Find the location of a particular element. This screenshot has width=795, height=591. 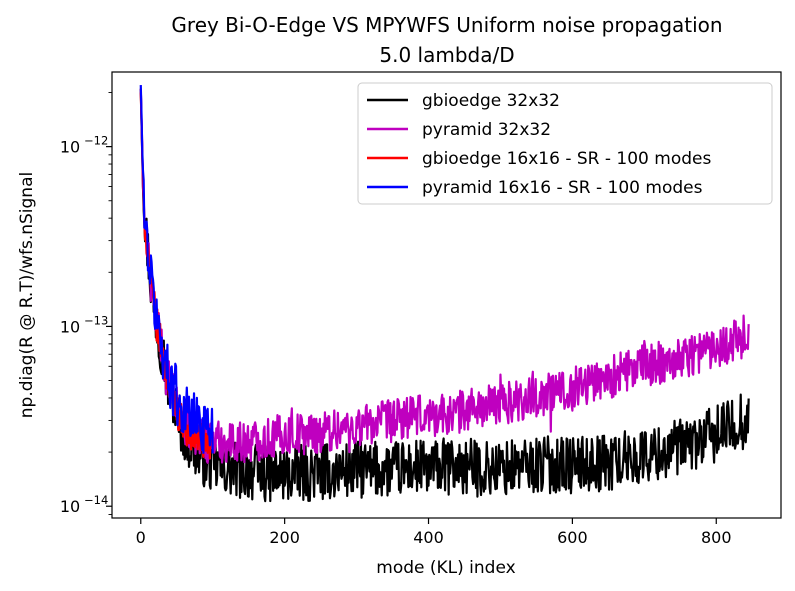

legend-label: pyramid 32x32 is located at coordinates (486, 130).